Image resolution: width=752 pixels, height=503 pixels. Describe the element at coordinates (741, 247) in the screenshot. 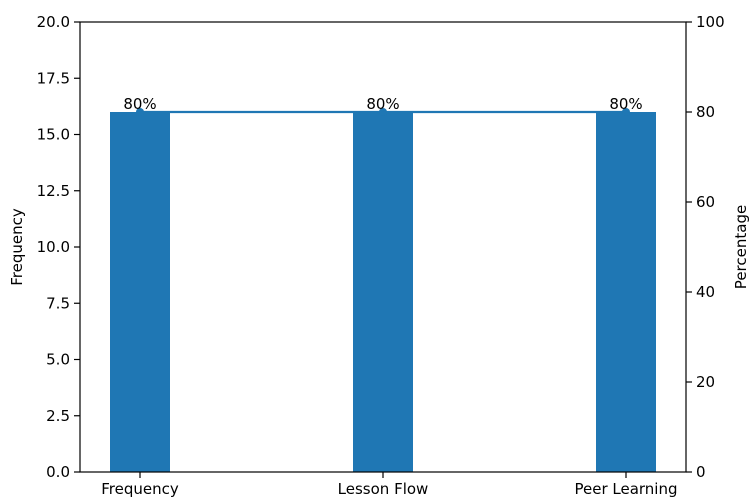

I see `y-axis-title-right: Percentage` at that location.